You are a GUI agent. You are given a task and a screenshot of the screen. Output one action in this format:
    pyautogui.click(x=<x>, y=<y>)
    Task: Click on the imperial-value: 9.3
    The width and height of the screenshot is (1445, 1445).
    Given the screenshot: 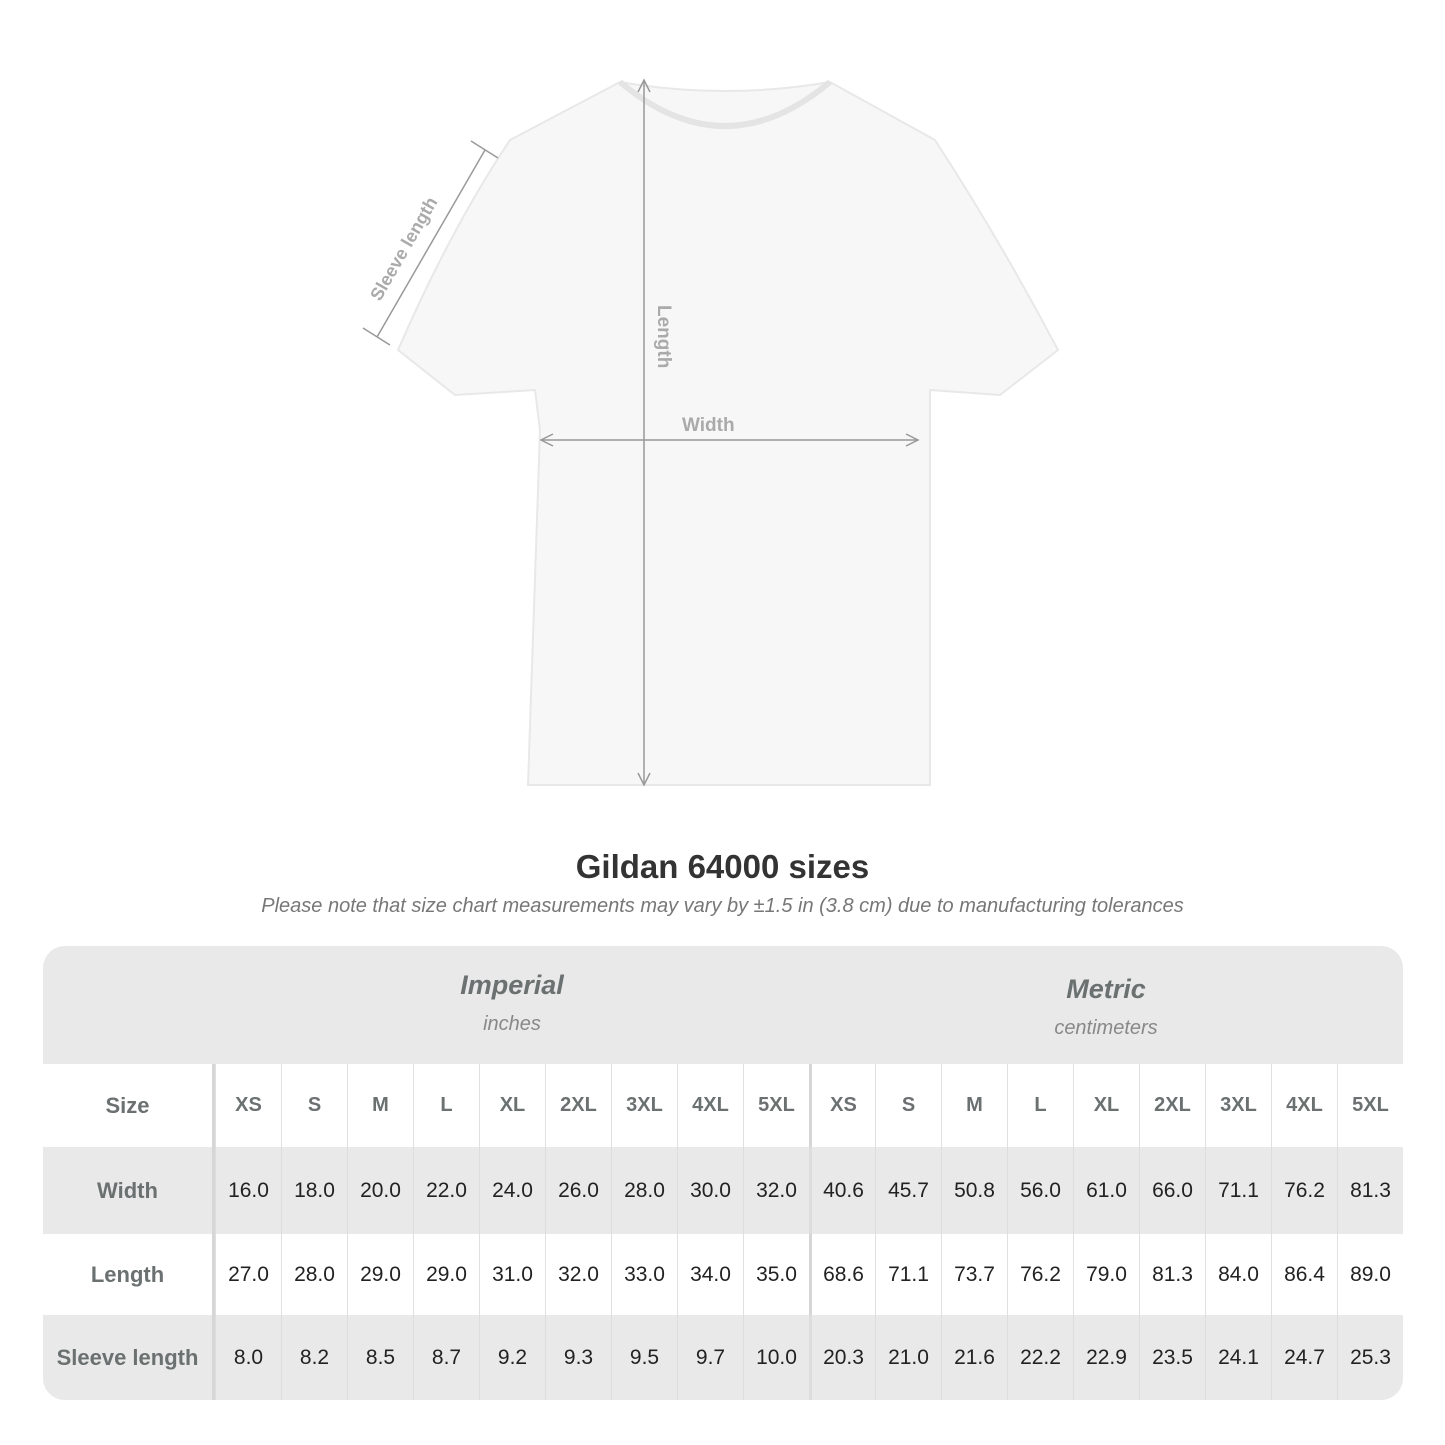 What is the action you would take?
    pyautogui.click(x=578, y=1357)
    